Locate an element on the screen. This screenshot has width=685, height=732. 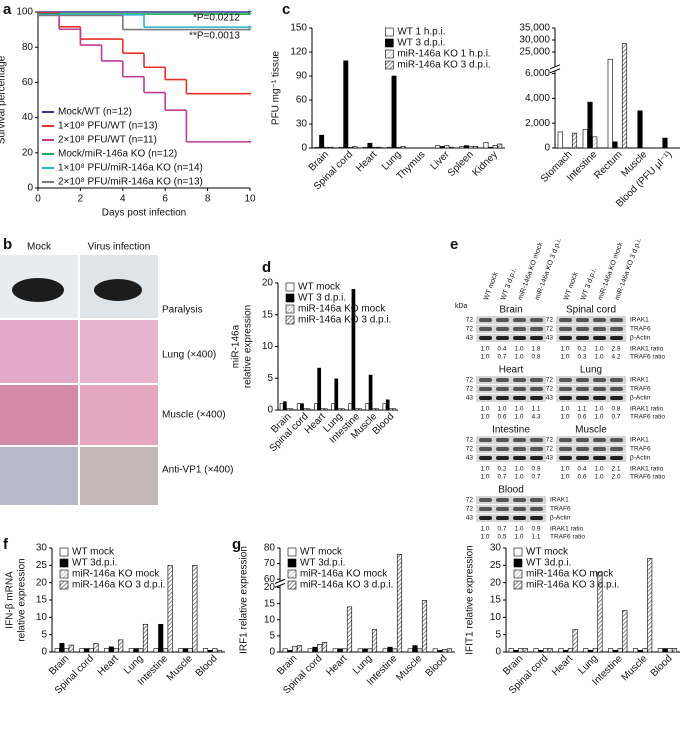
ratio-value: 4.3 is located at coordinates (535, 417).